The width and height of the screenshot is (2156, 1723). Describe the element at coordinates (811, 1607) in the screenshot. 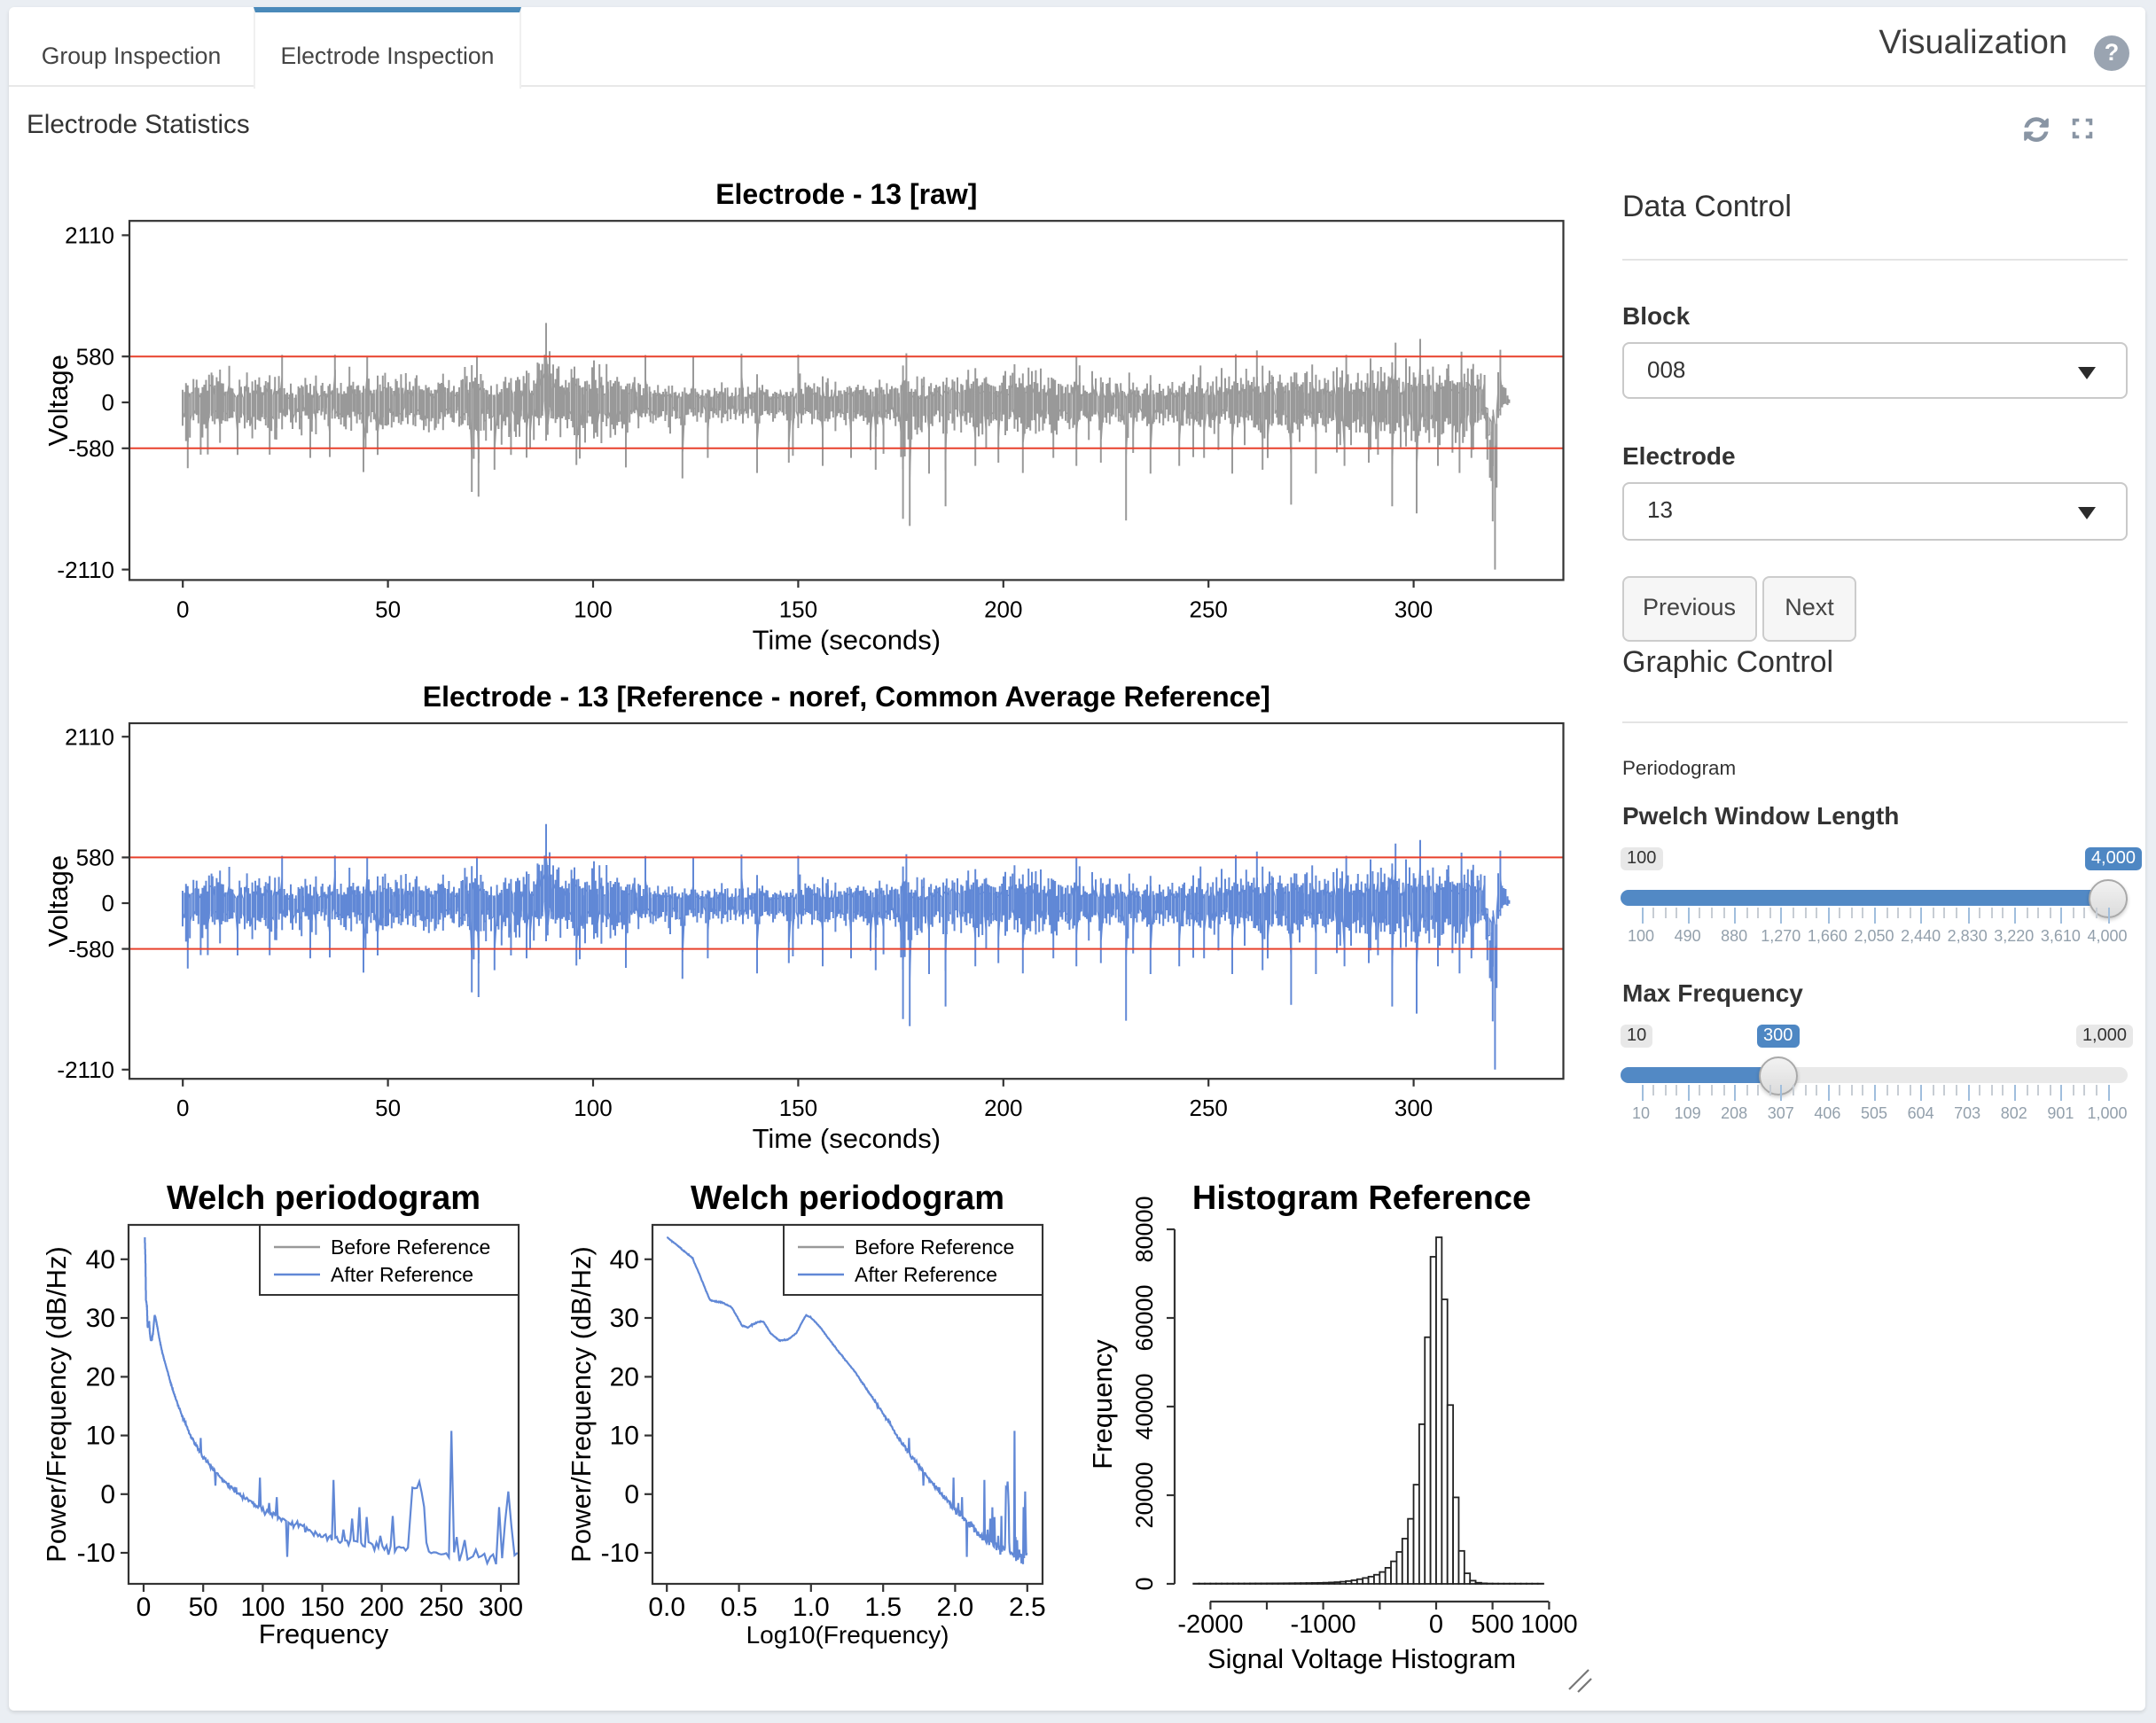

I see `svg-text: 1.0` at that location.